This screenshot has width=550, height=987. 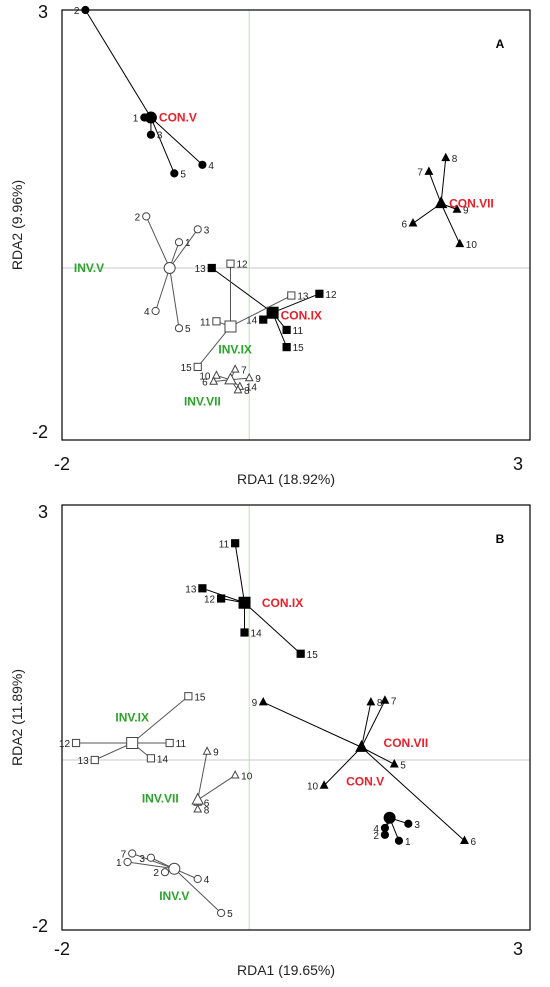 I want to click on point-label: 12, so click(x=242, y=265).